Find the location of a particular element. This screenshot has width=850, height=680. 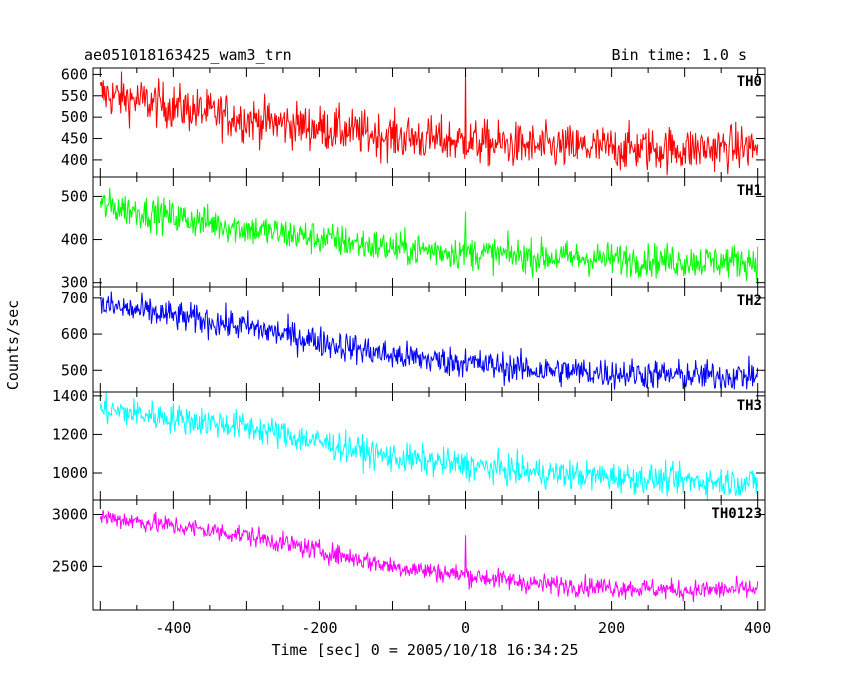

series-line-th0123 is located at coordinates (429, 556).